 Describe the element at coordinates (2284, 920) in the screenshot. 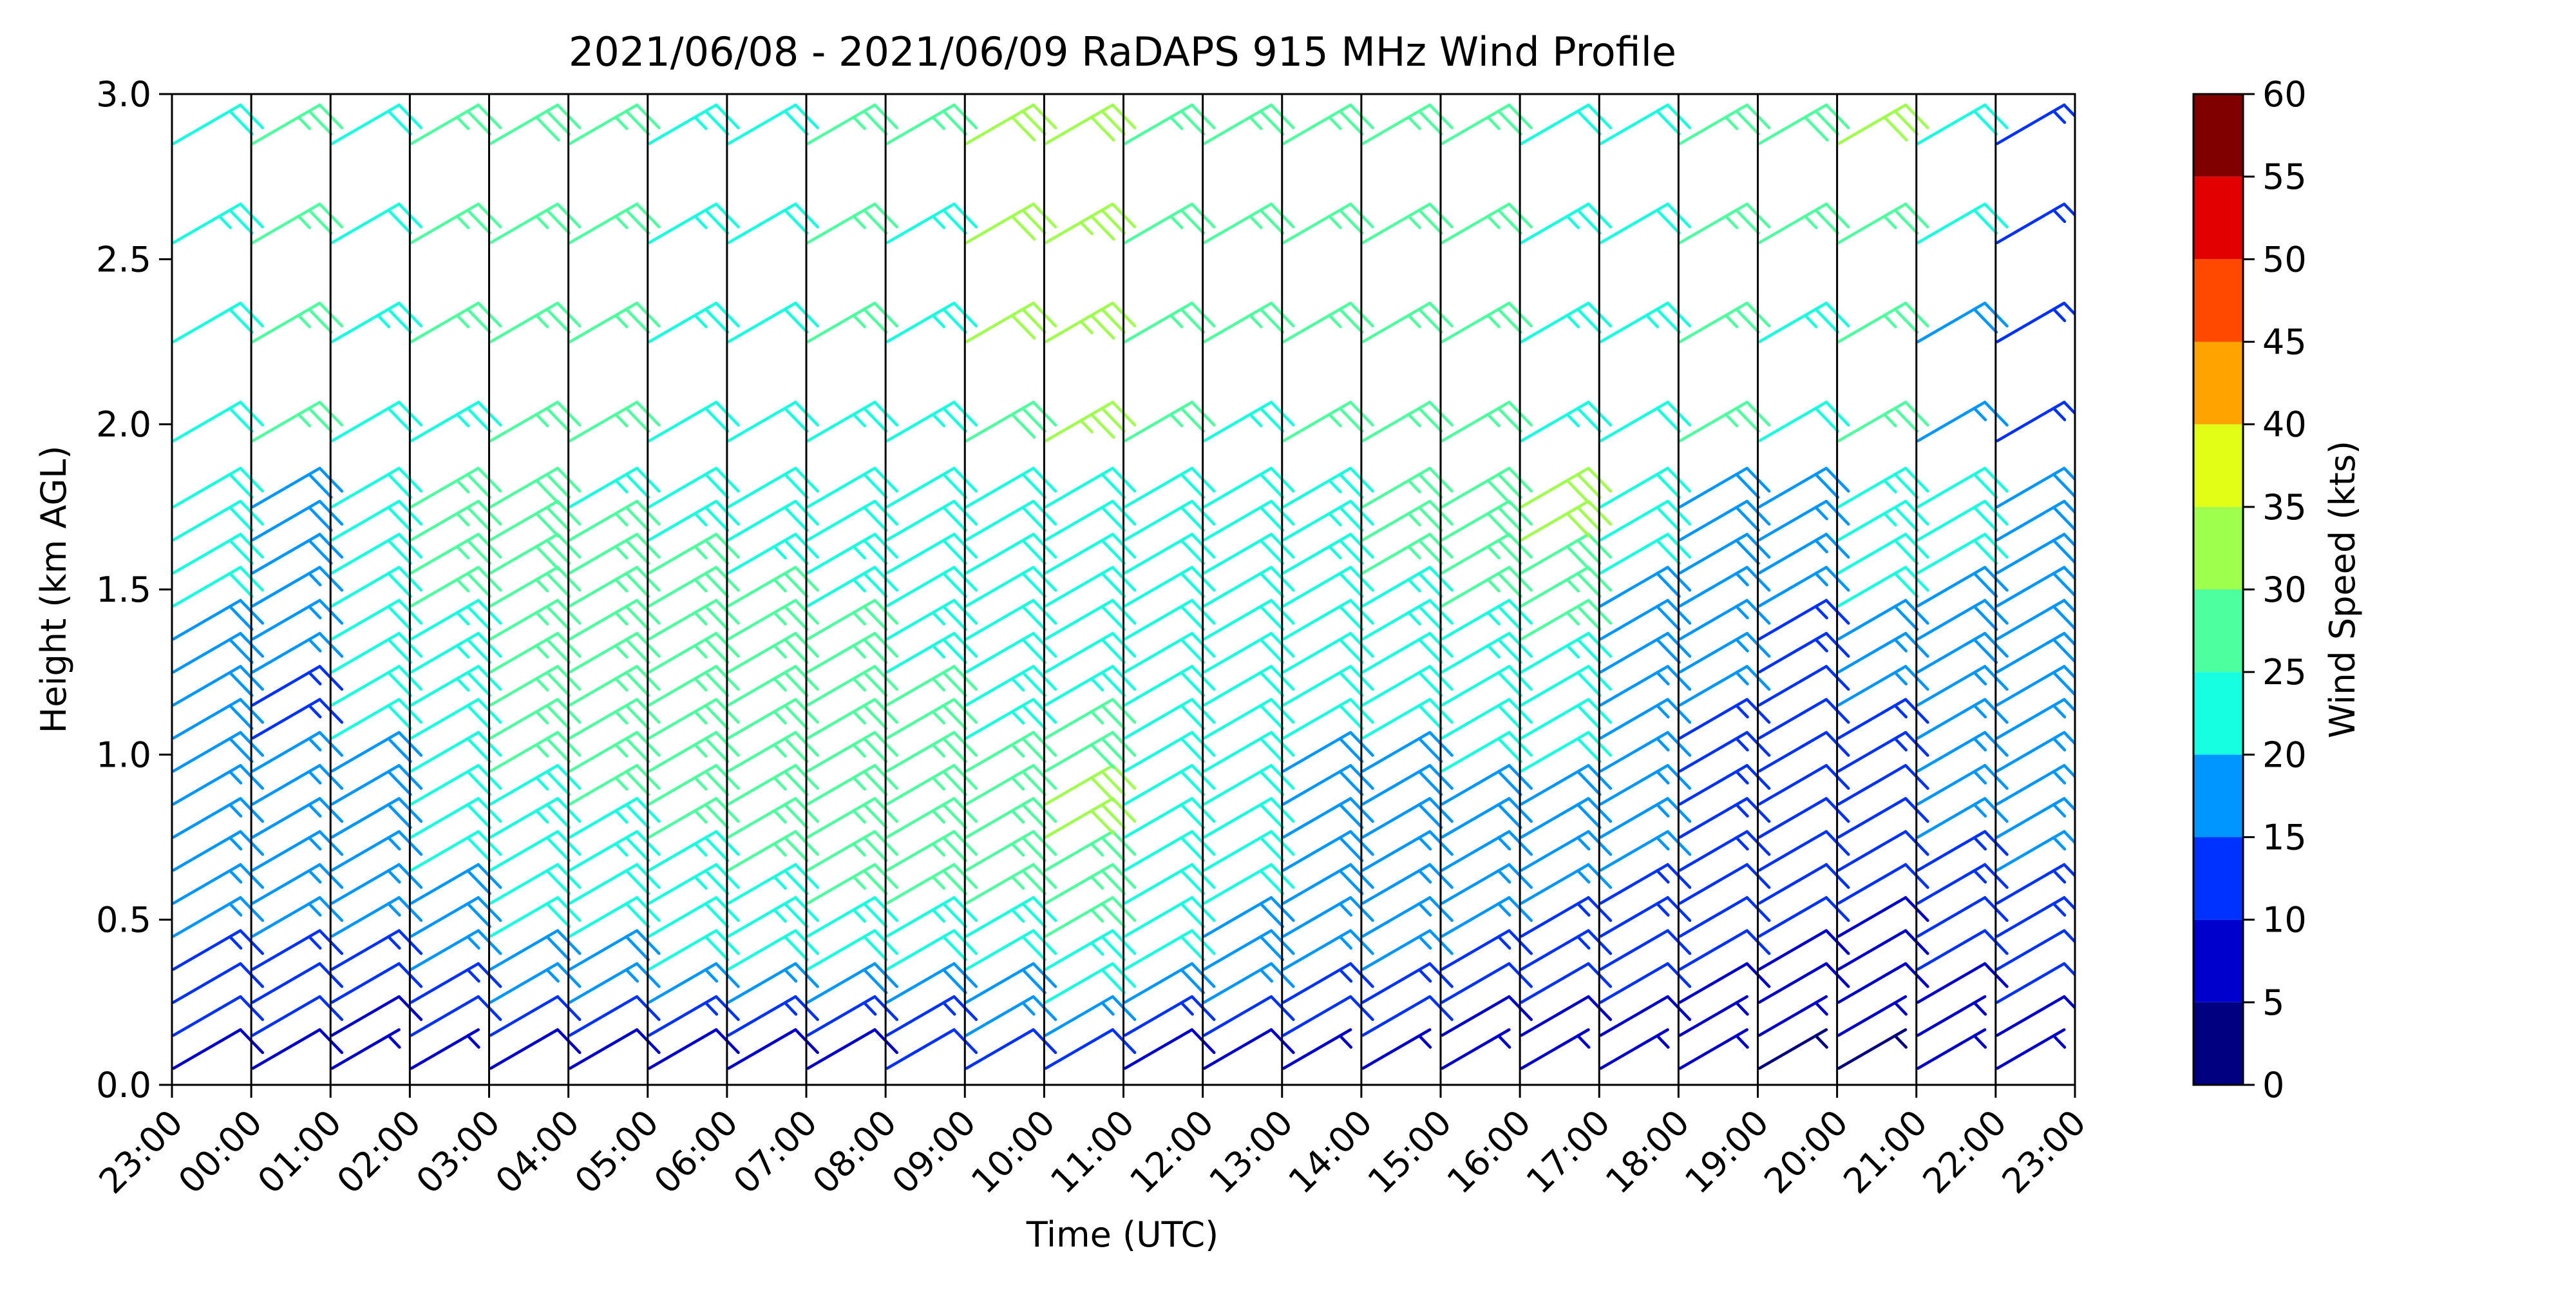

I see `colorbar-tick-label: 10` at that location.